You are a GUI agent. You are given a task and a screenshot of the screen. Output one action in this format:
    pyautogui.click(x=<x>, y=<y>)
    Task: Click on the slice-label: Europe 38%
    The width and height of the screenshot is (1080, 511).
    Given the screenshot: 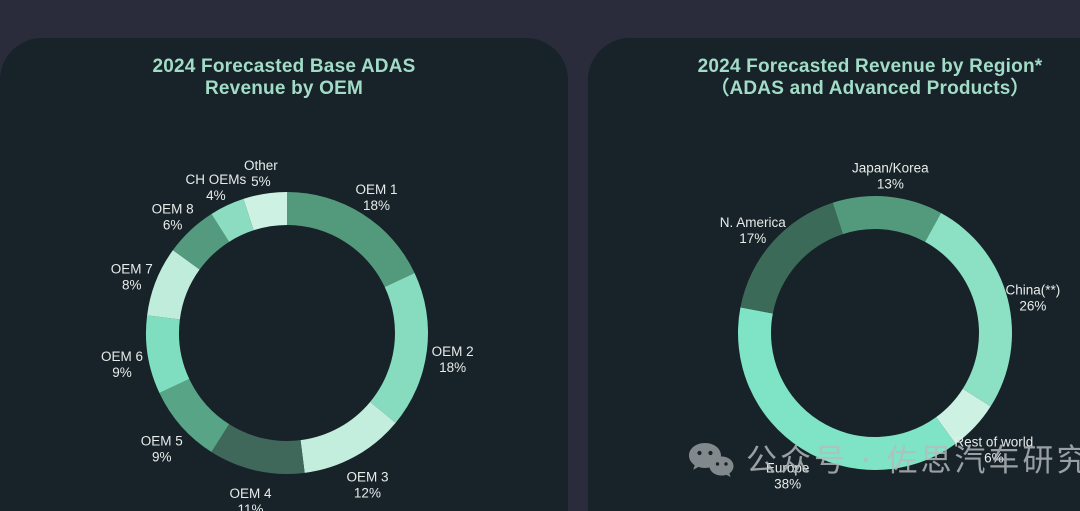 What is the action you would take?
    pyautogui.click(x=788, y=476)
    